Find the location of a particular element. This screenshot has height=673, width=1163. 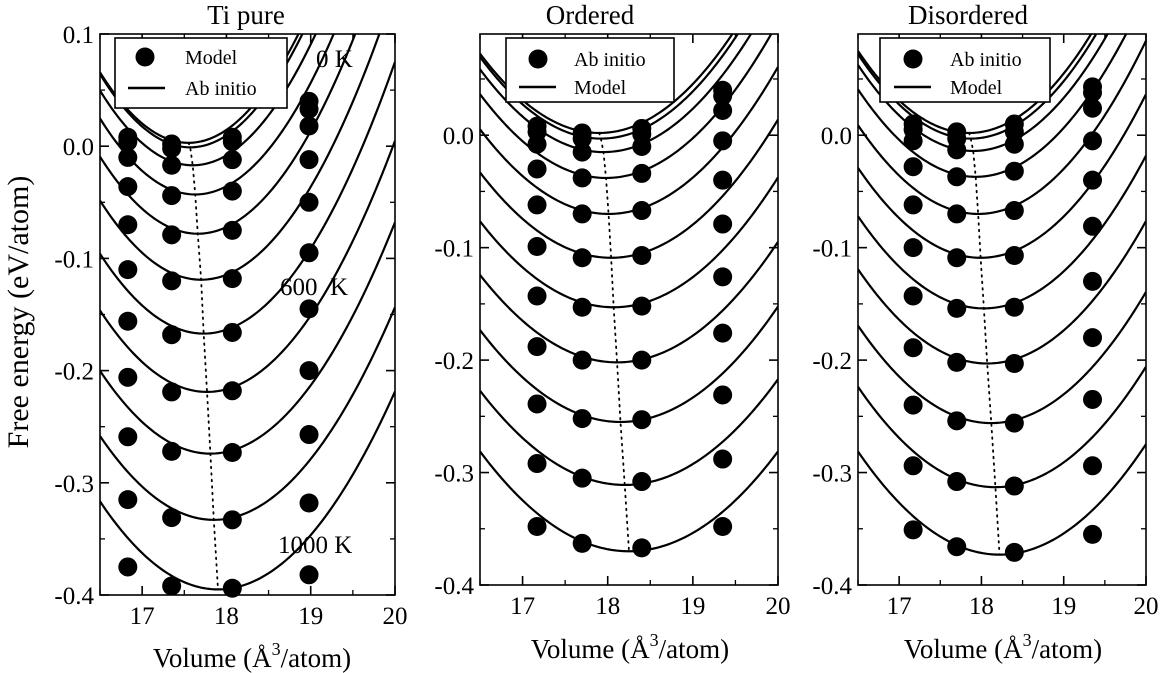

legend-label: Model is located at coordinates (600, 88).